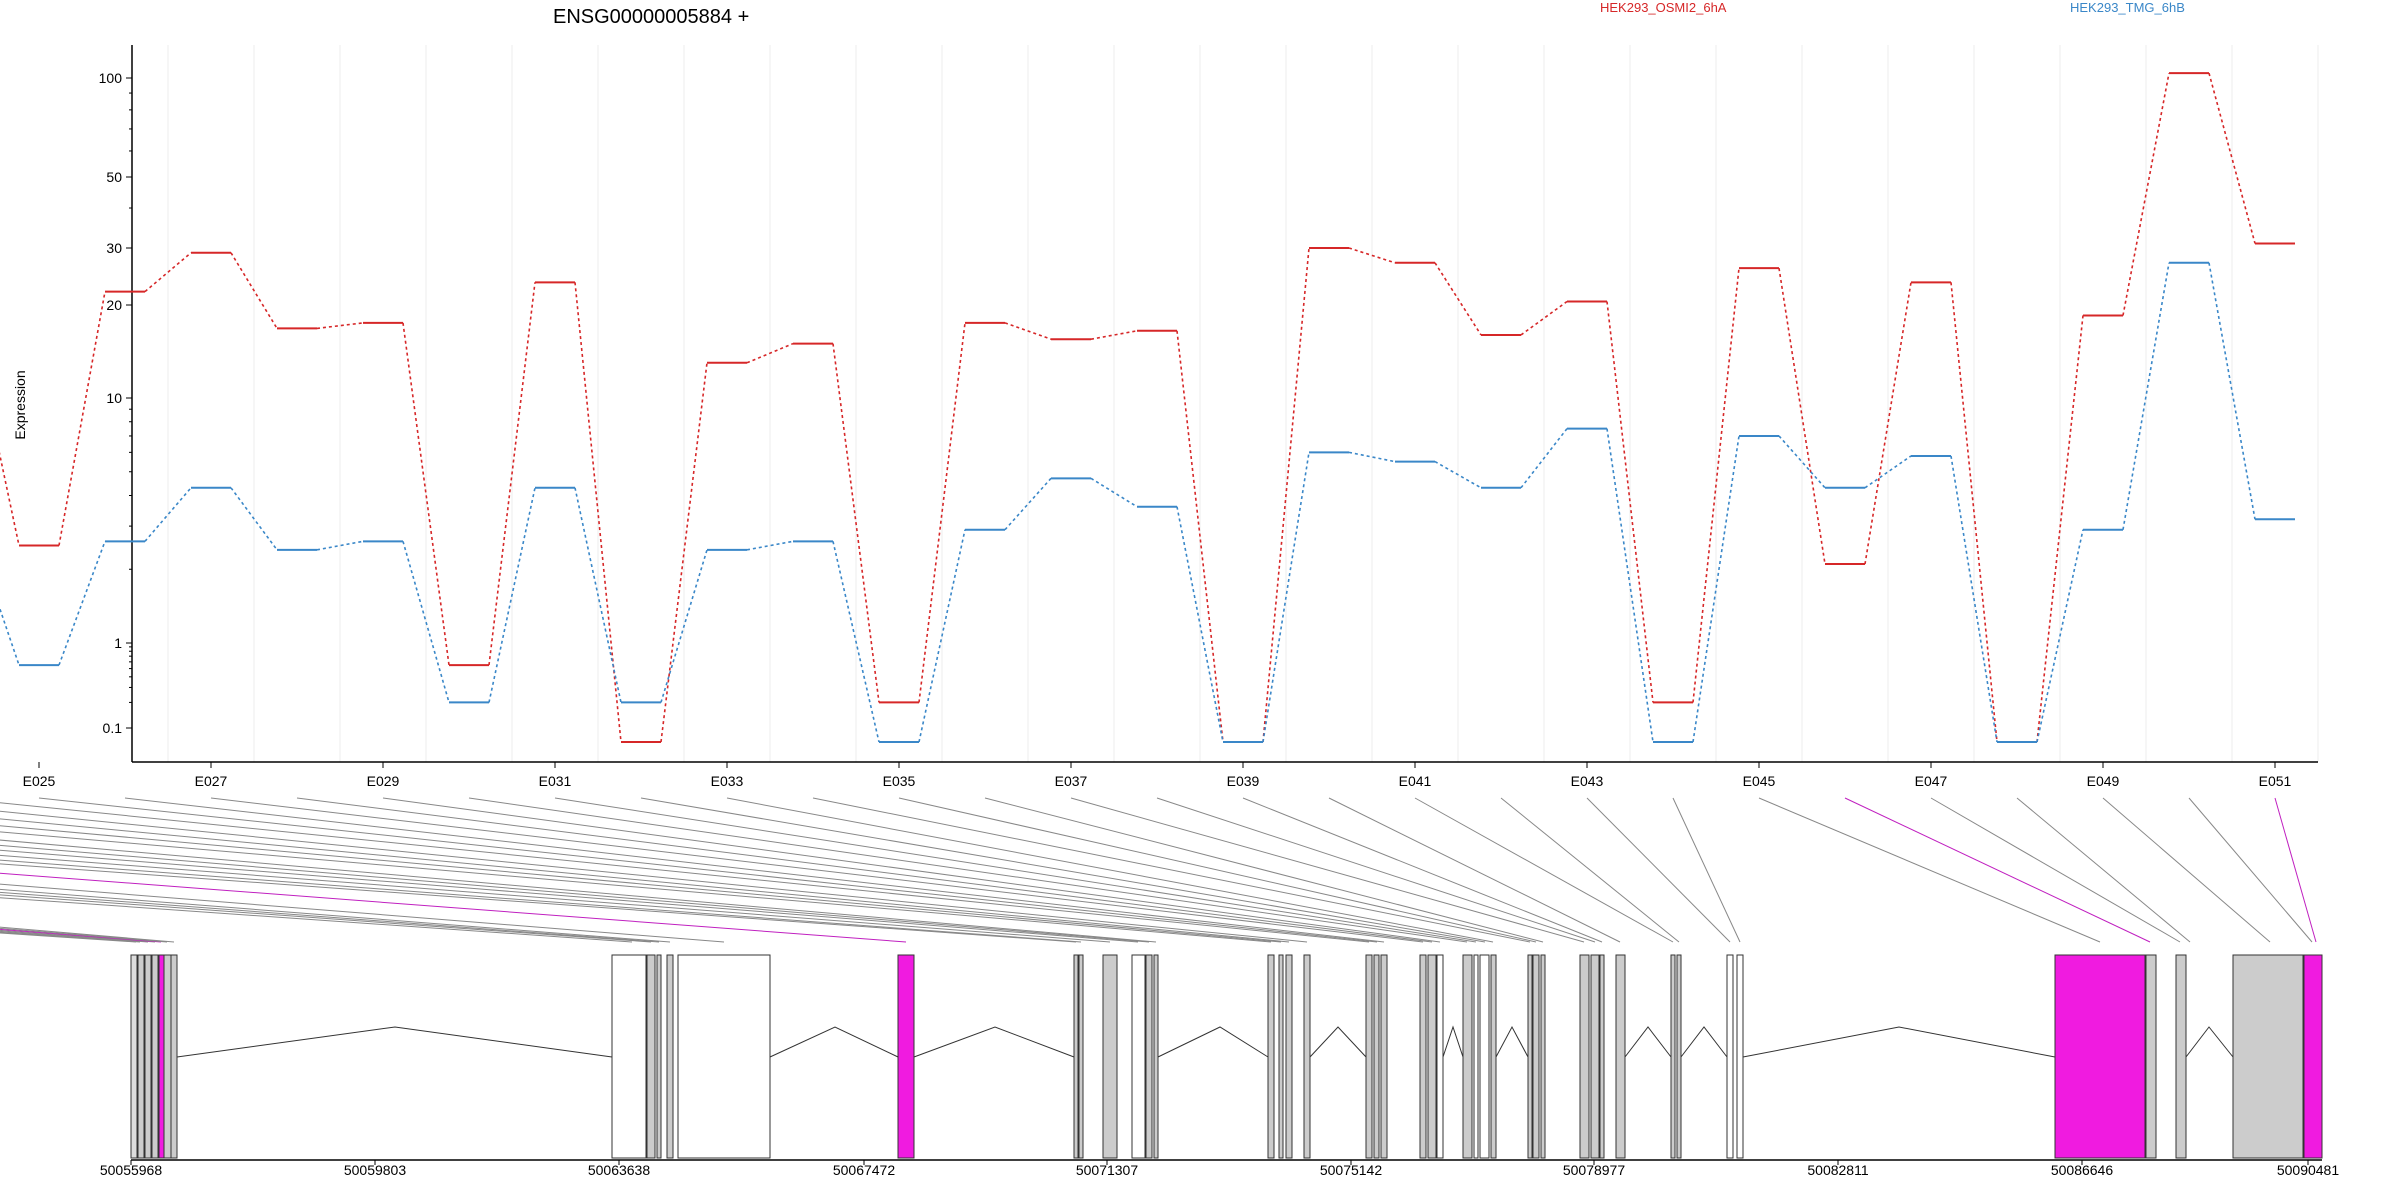 The height and width of the screenshot is (1200, 2400). I want to click on x-tick-label: E039, so click(1243, 781).